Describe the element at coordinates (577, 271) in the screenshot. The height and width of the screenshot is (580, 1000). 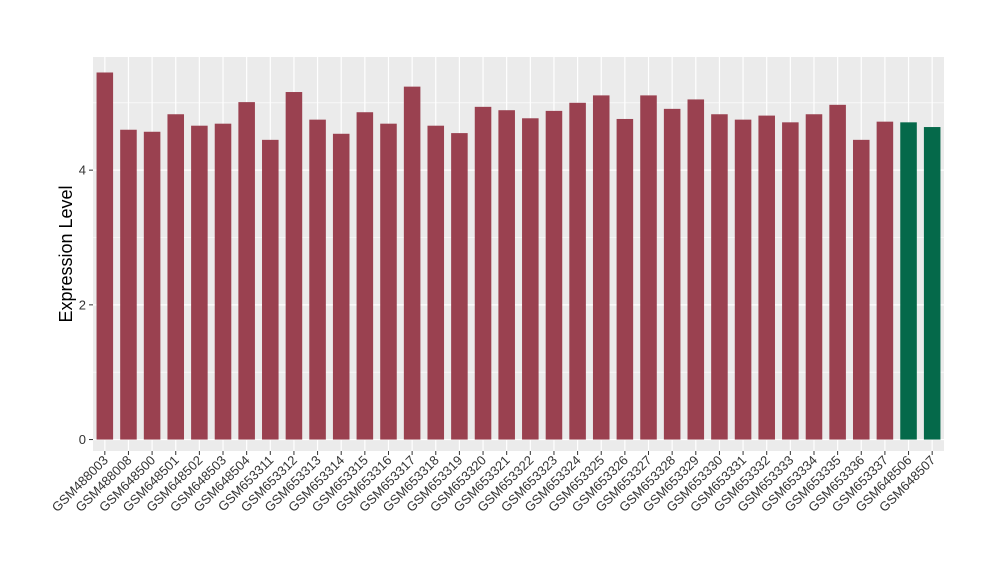
I see `bar-gsm653324` at that location.